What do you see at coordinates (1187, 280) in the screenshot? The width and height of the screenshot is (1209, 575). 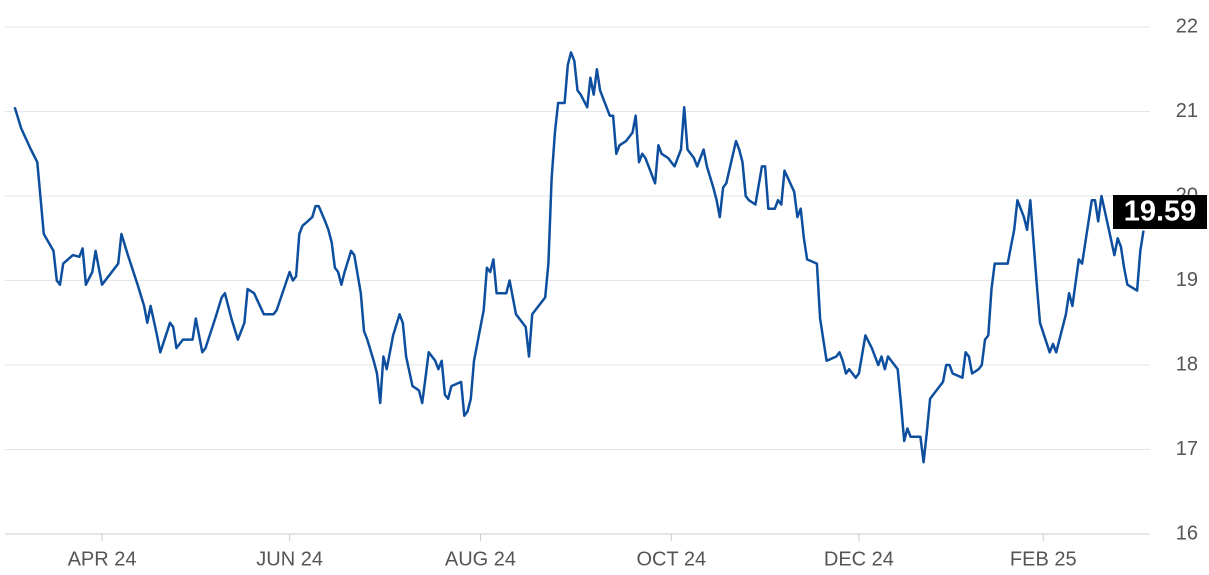 I see `y-tick-label: 19` at bounding box center [1187, 280].